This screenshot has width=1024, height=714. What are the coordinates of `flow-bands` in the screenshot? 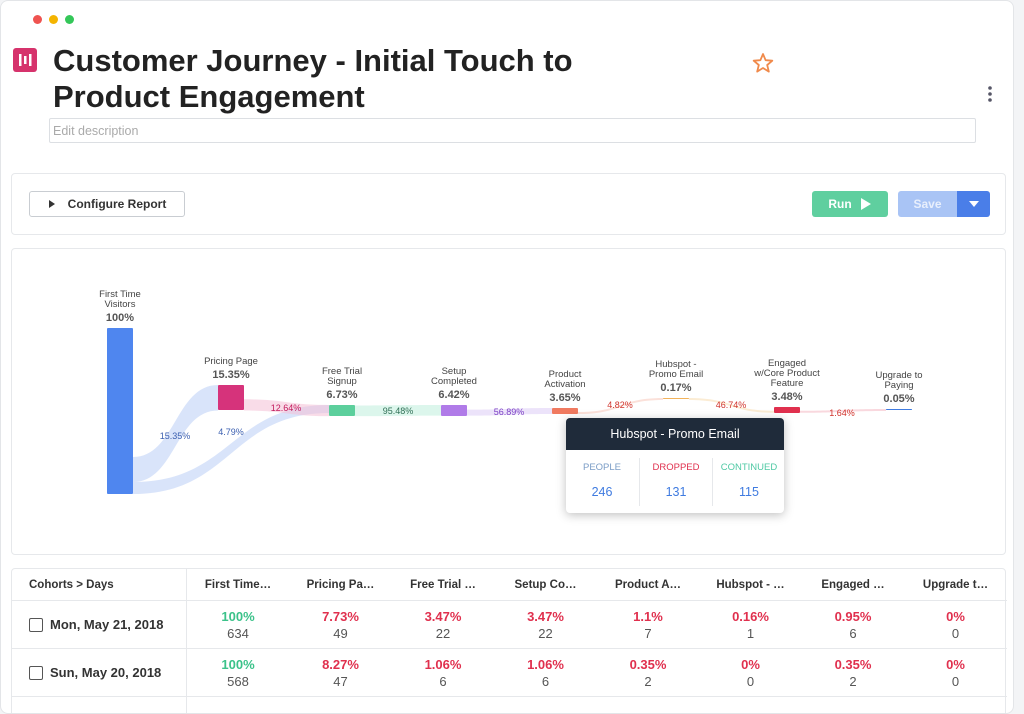 It's located at (509, 439).